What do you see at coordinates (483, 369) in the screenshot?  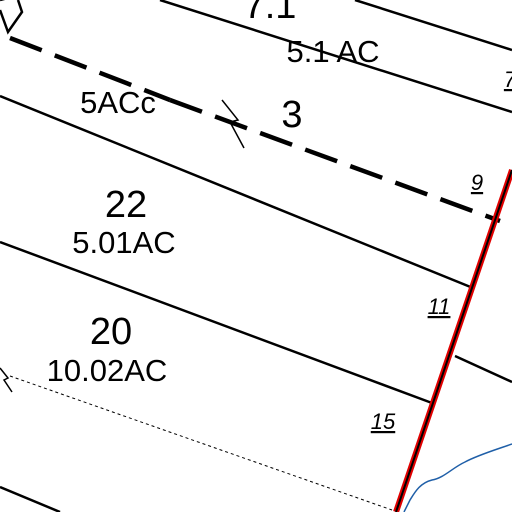 I see `lot-line-right-short` at bounding box center [483, 369].